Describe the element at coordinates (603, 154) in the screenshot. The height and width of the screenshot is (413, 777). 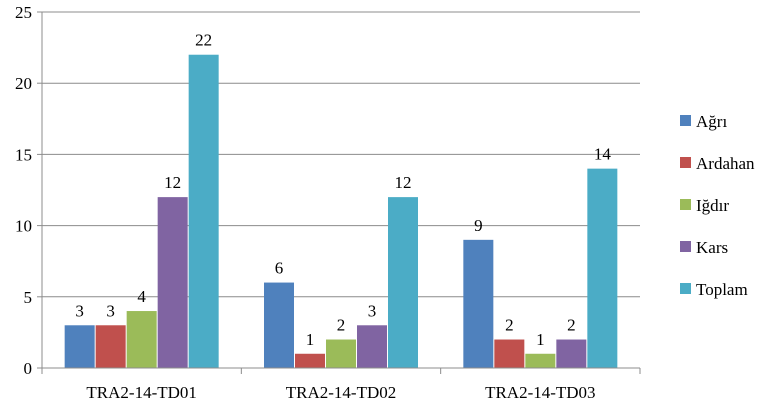
I see `data-label: 14` at that location.